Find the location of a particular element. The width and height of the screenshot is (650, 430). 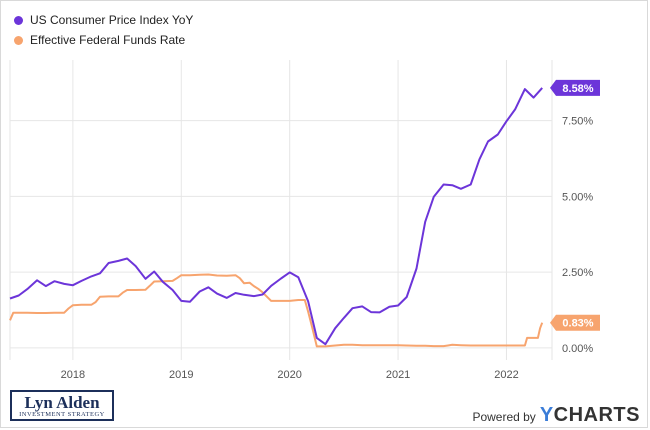

legend-item-cpi: US Consumer Price Index YoY is located at coordinates (101, 20).